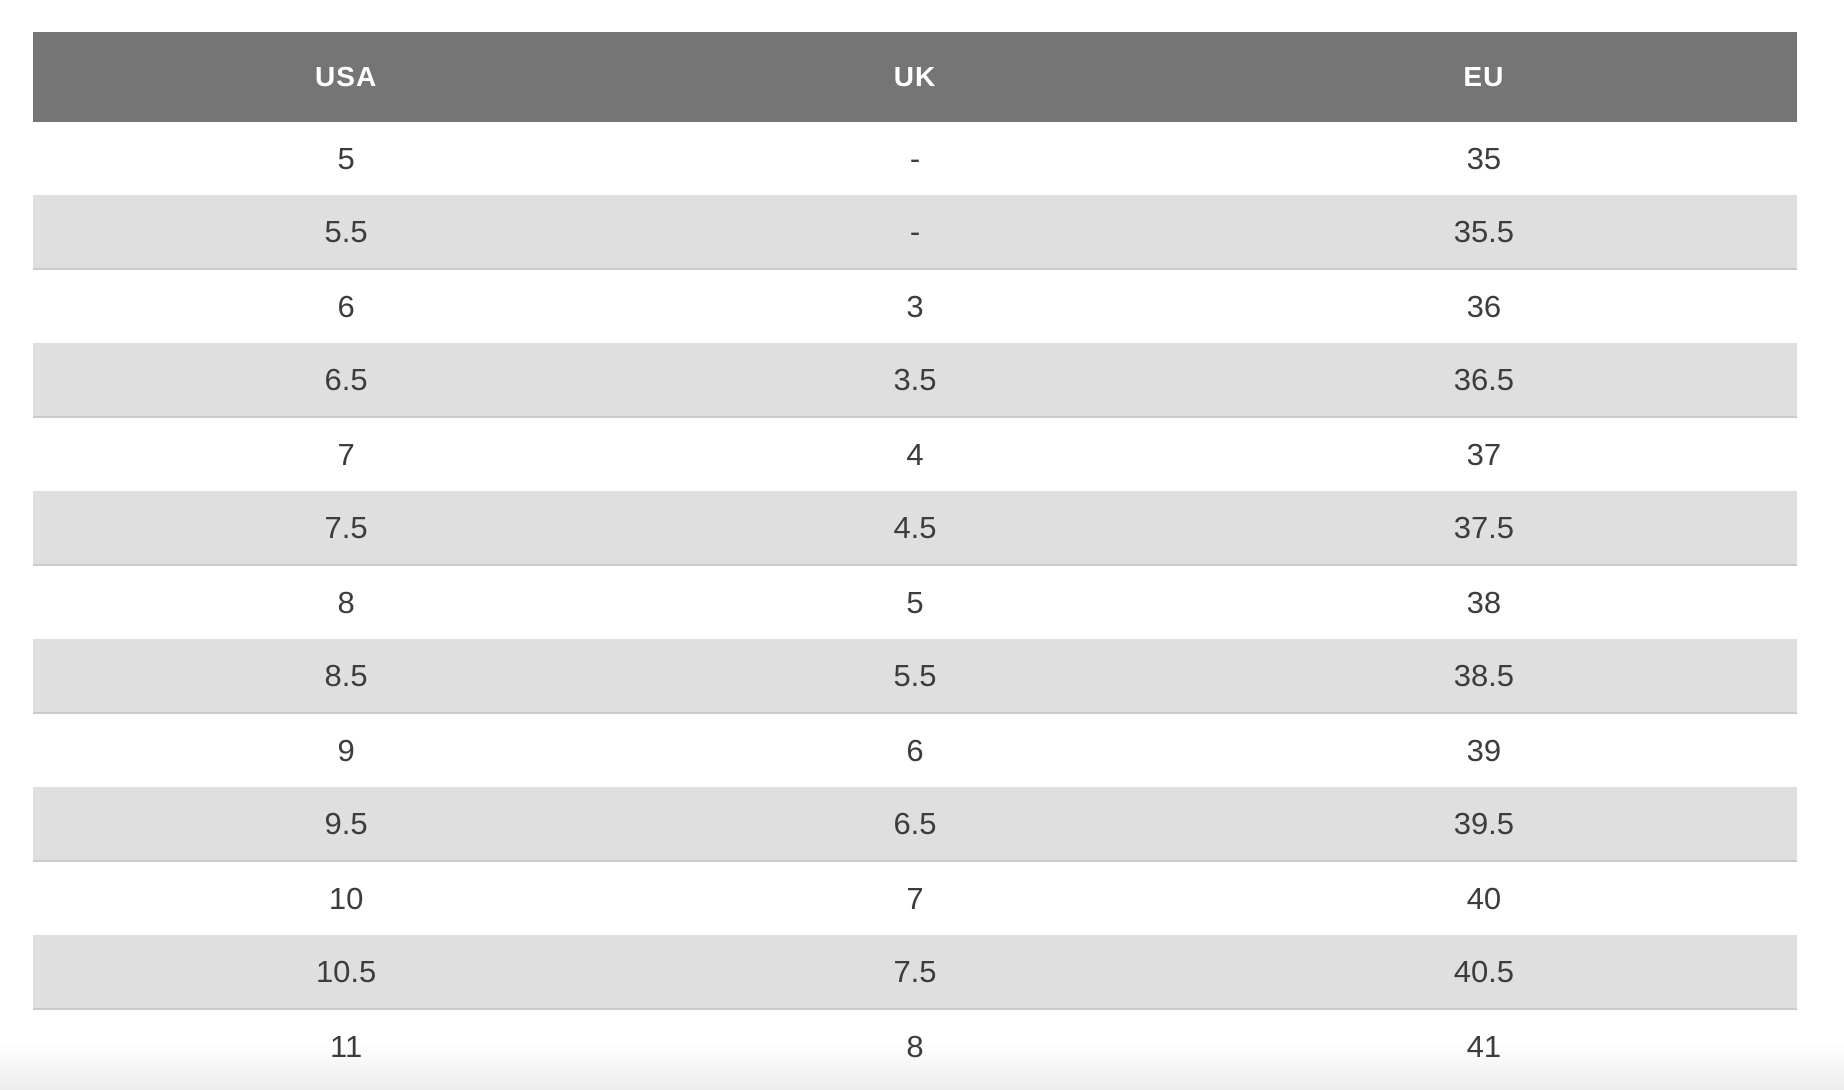 The height and width of the screenshot is (1090, 1844). I want to click on cell-usa: 5, so click(346, 158).